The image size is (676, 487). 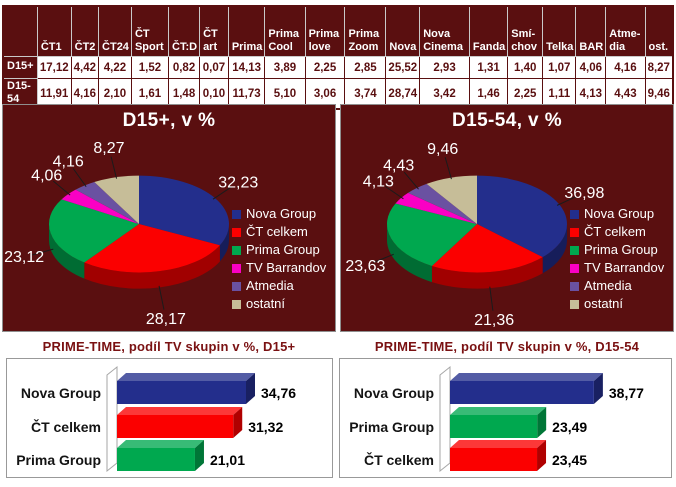 I want to click on share-value-cell: 4,16, so click(x=625, y=67).